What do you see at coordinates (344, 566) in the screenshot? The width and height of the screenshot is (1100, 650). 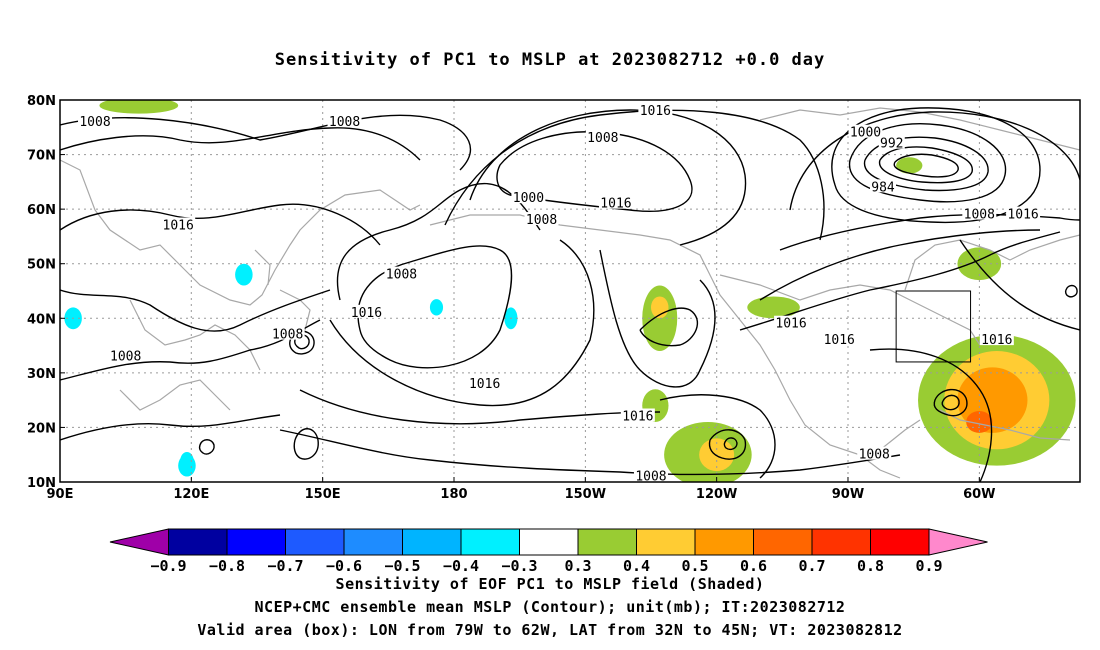 I see `colorbar-label: −0.6` at bounding box center [344, 566].